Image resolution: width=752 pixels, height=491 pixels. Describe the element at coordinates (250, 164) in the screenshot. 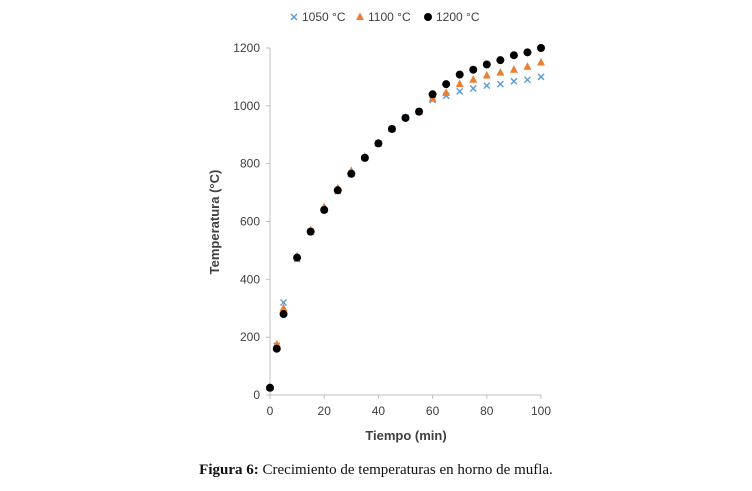

I see `y-tick-label: 800` at that location.